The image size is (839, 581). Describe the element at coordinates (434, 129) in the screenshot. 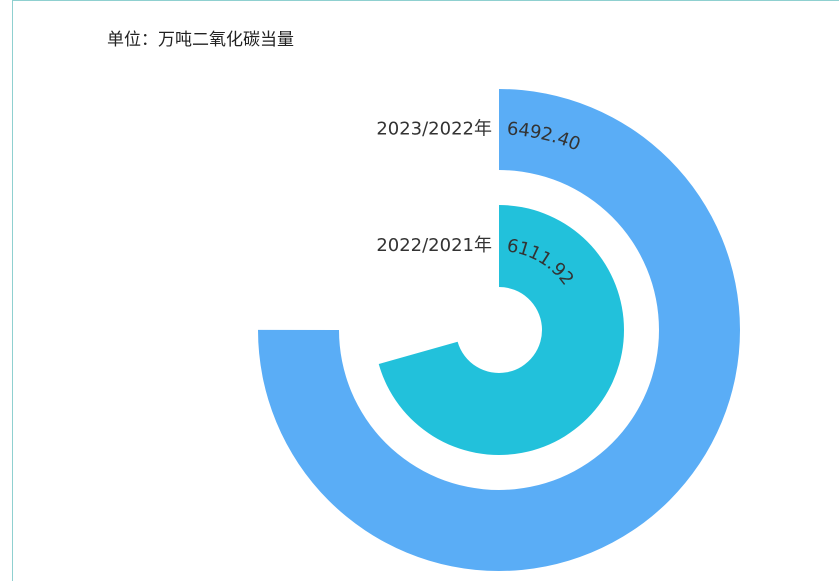

I see `category-label: 2023/2022年` at that location.